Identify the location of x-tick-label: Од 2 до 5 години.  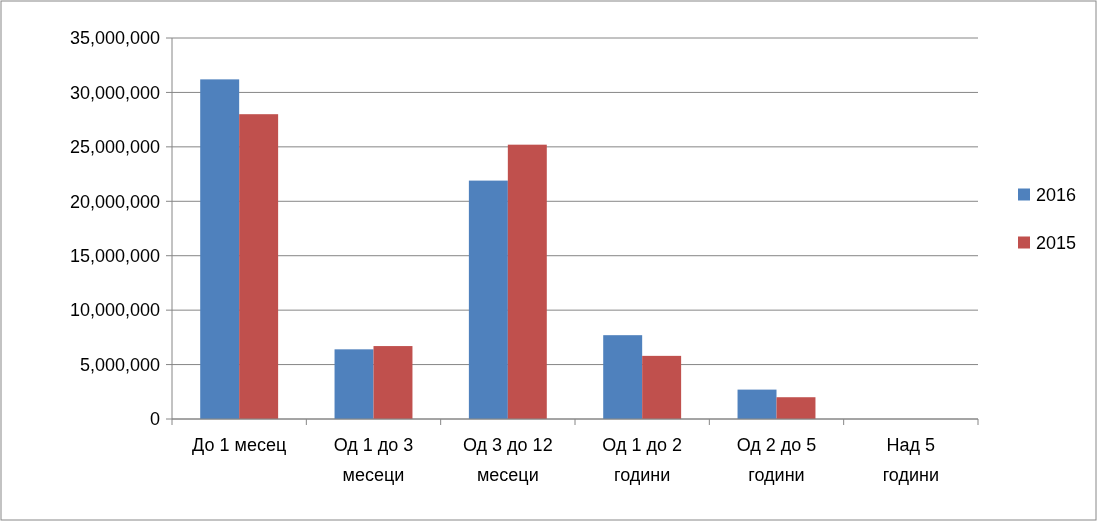
(776, 460).